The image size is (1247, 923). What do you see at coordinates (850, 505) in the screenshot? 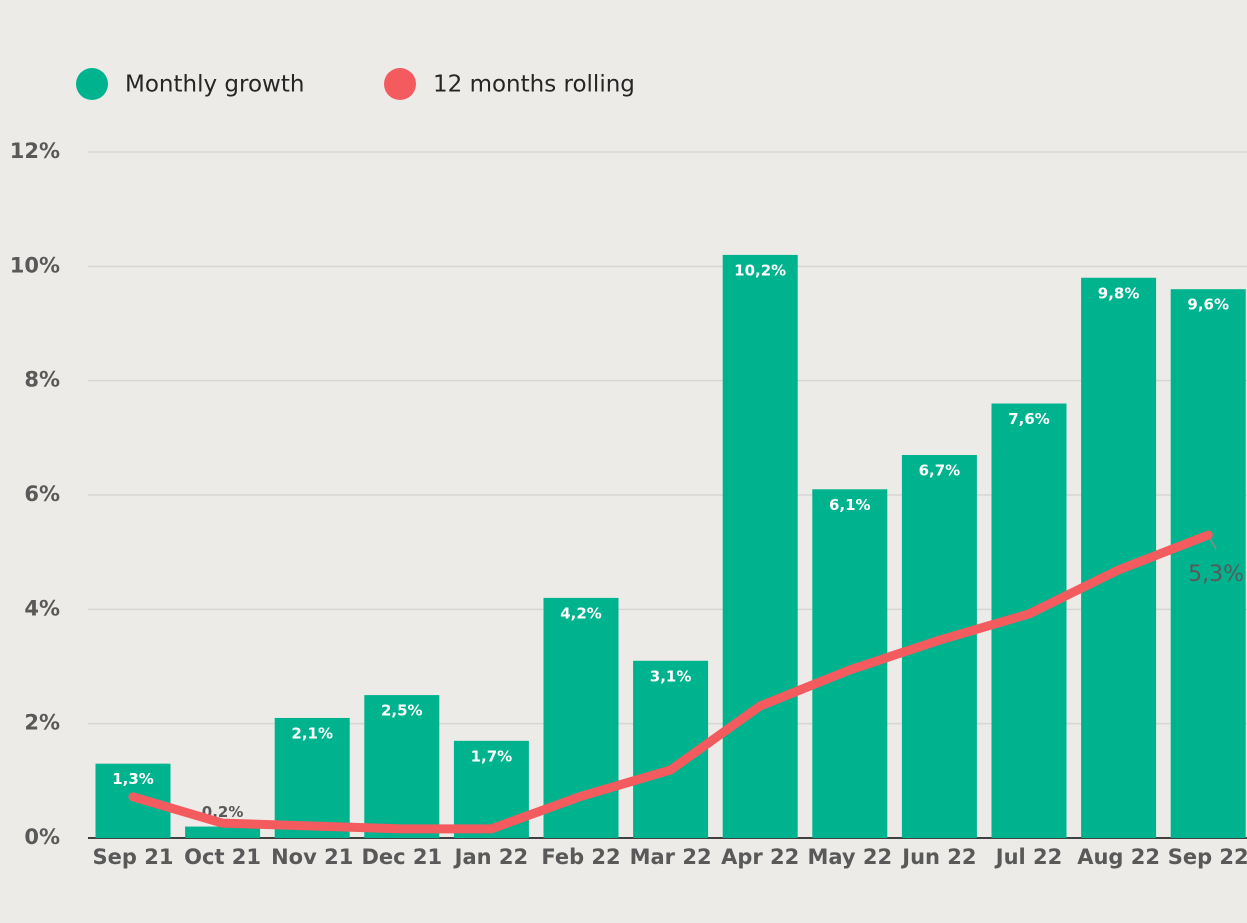
I see `data-label: 6,1%` at bounding box center [850, 505].